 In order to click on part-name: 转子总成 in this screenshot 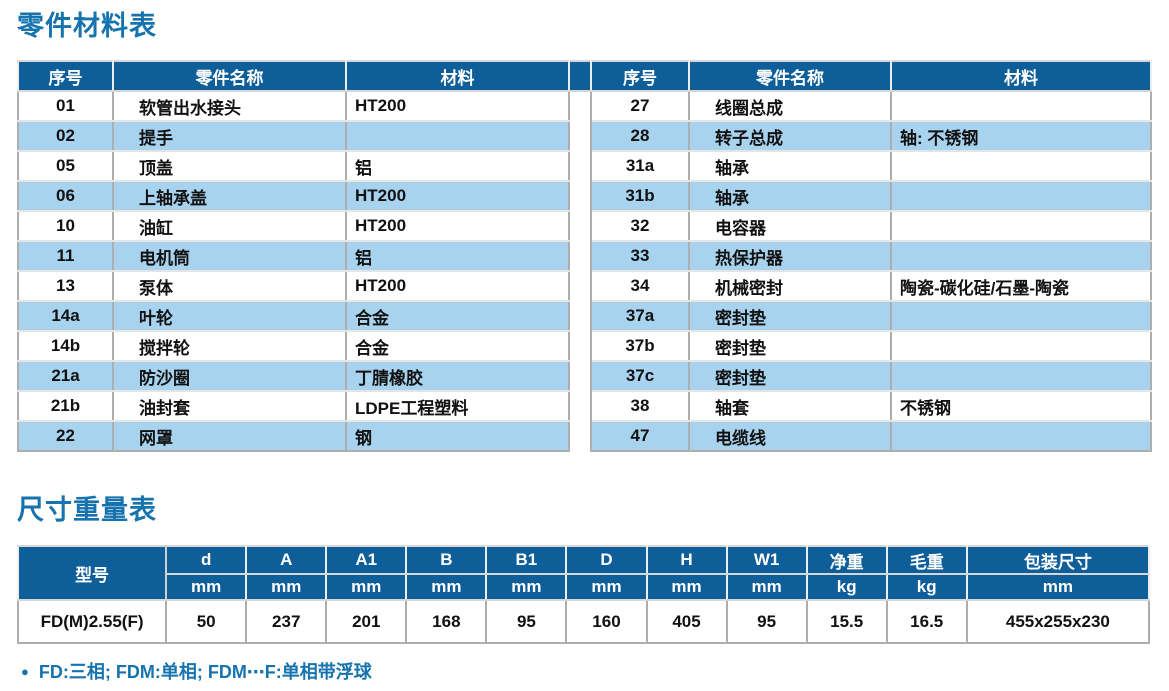, I will do `click(790, 136)`.